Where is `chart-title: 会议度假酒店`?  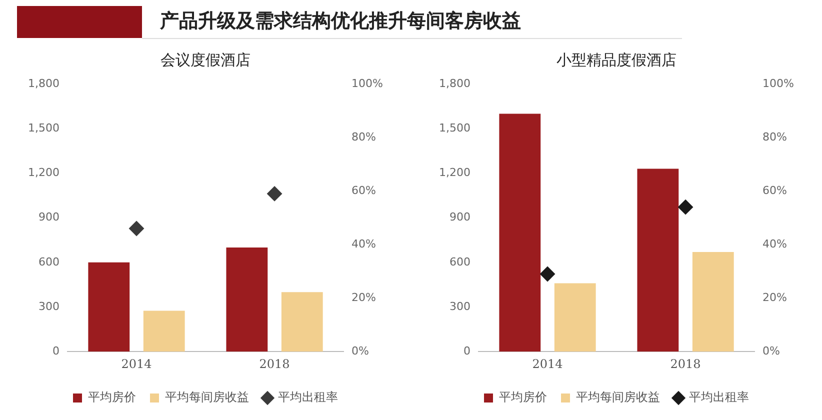
chart-title: 会议度假酒店 is located at coordinates (205, 59).